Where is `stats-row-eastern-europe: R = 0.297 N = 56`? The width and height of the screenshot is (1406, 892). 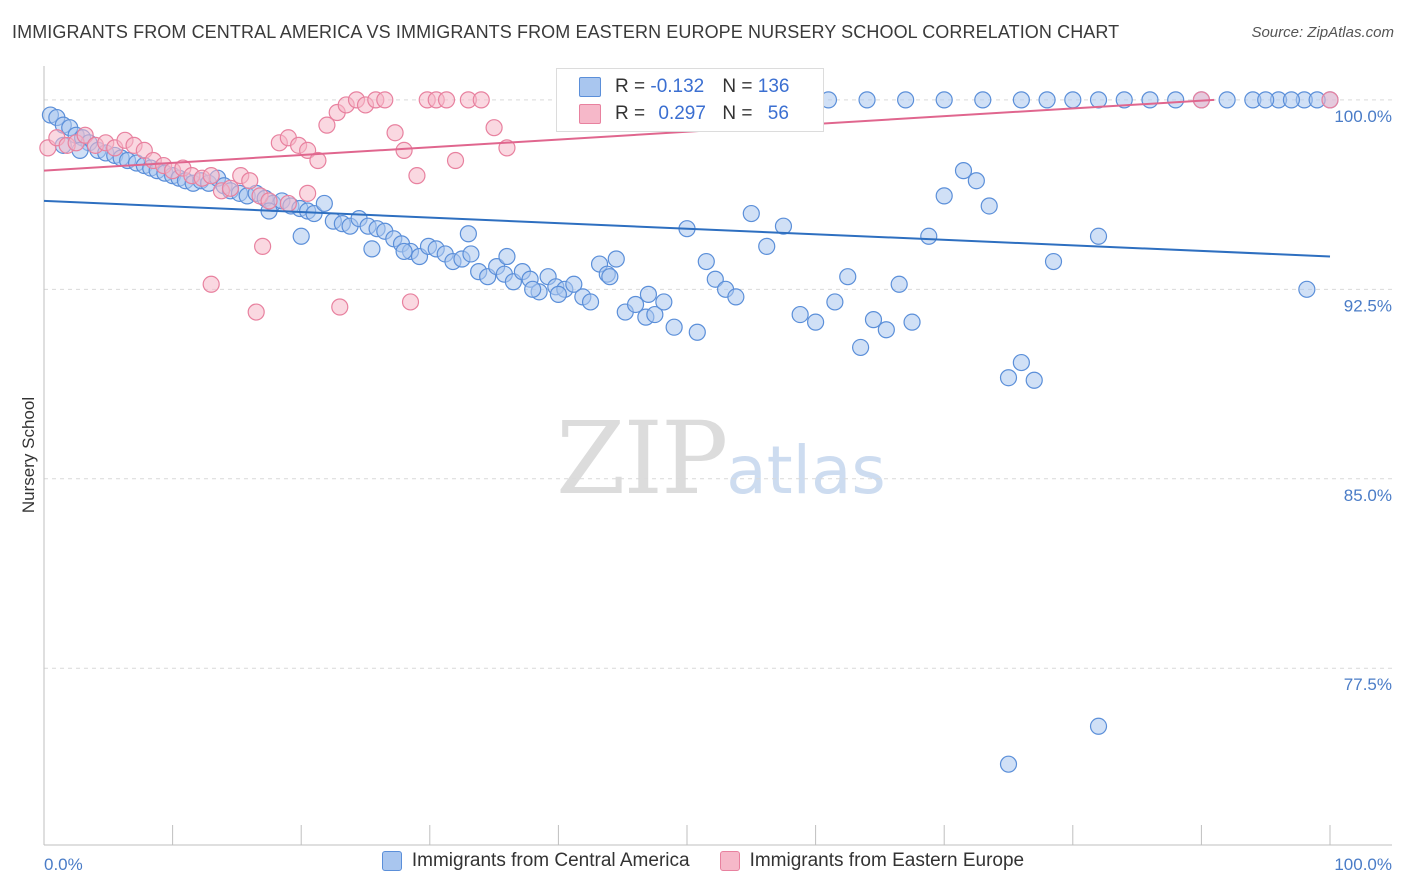
stats-row-eastern-europe: R = 0.297 N = 56 is located at coordinates (684, 114).